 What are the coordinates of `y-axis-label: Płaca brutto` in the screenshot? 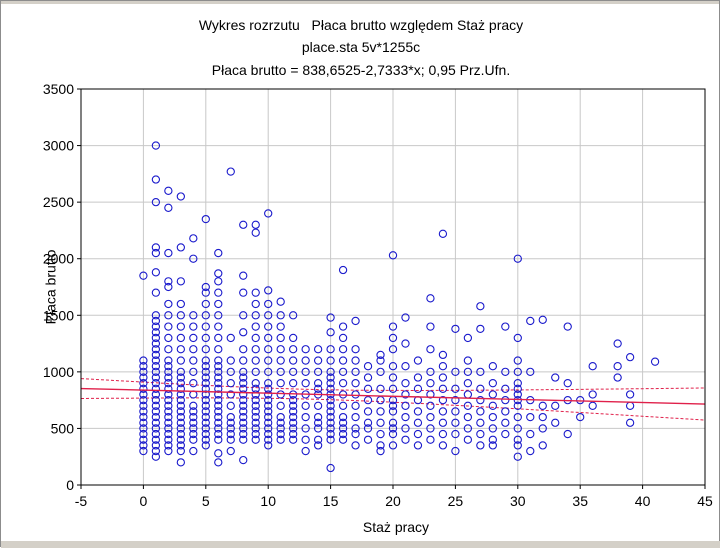 It's located at (50, 287).